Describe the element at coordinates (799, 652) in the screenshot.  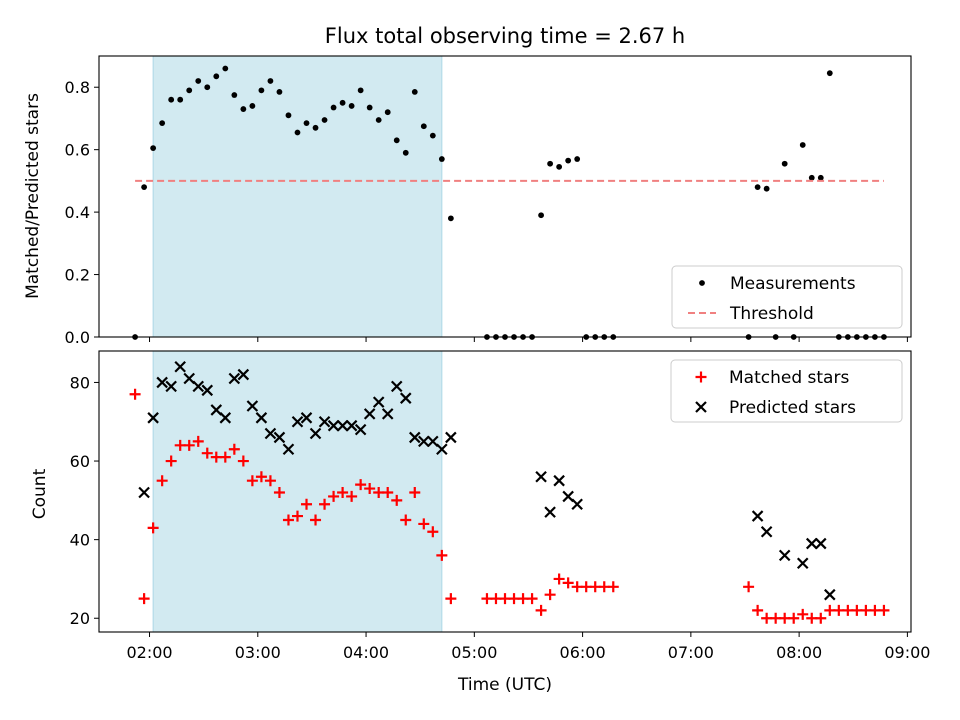
I see `x-tick-label: 08:00` at that location.